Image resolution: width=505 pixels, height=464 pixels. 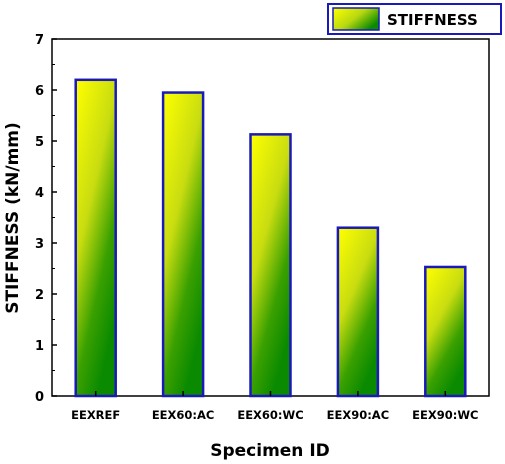 I want to click on legend-swatch, so click(x=356, y=19).